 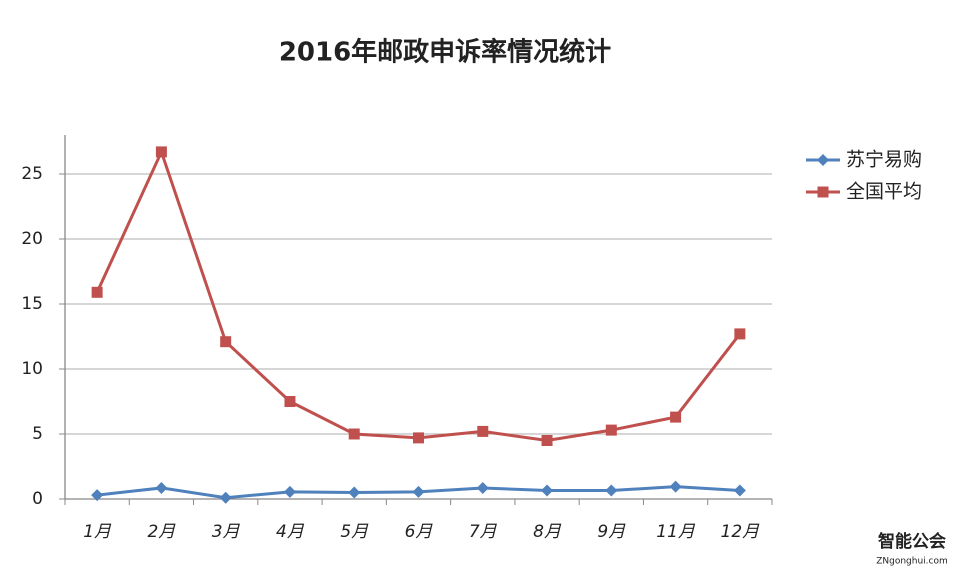 What do you see at coordinates (161, 532) in the screenshot?
I see `x-tick-label: 2月` at bounding box center [161, 532].